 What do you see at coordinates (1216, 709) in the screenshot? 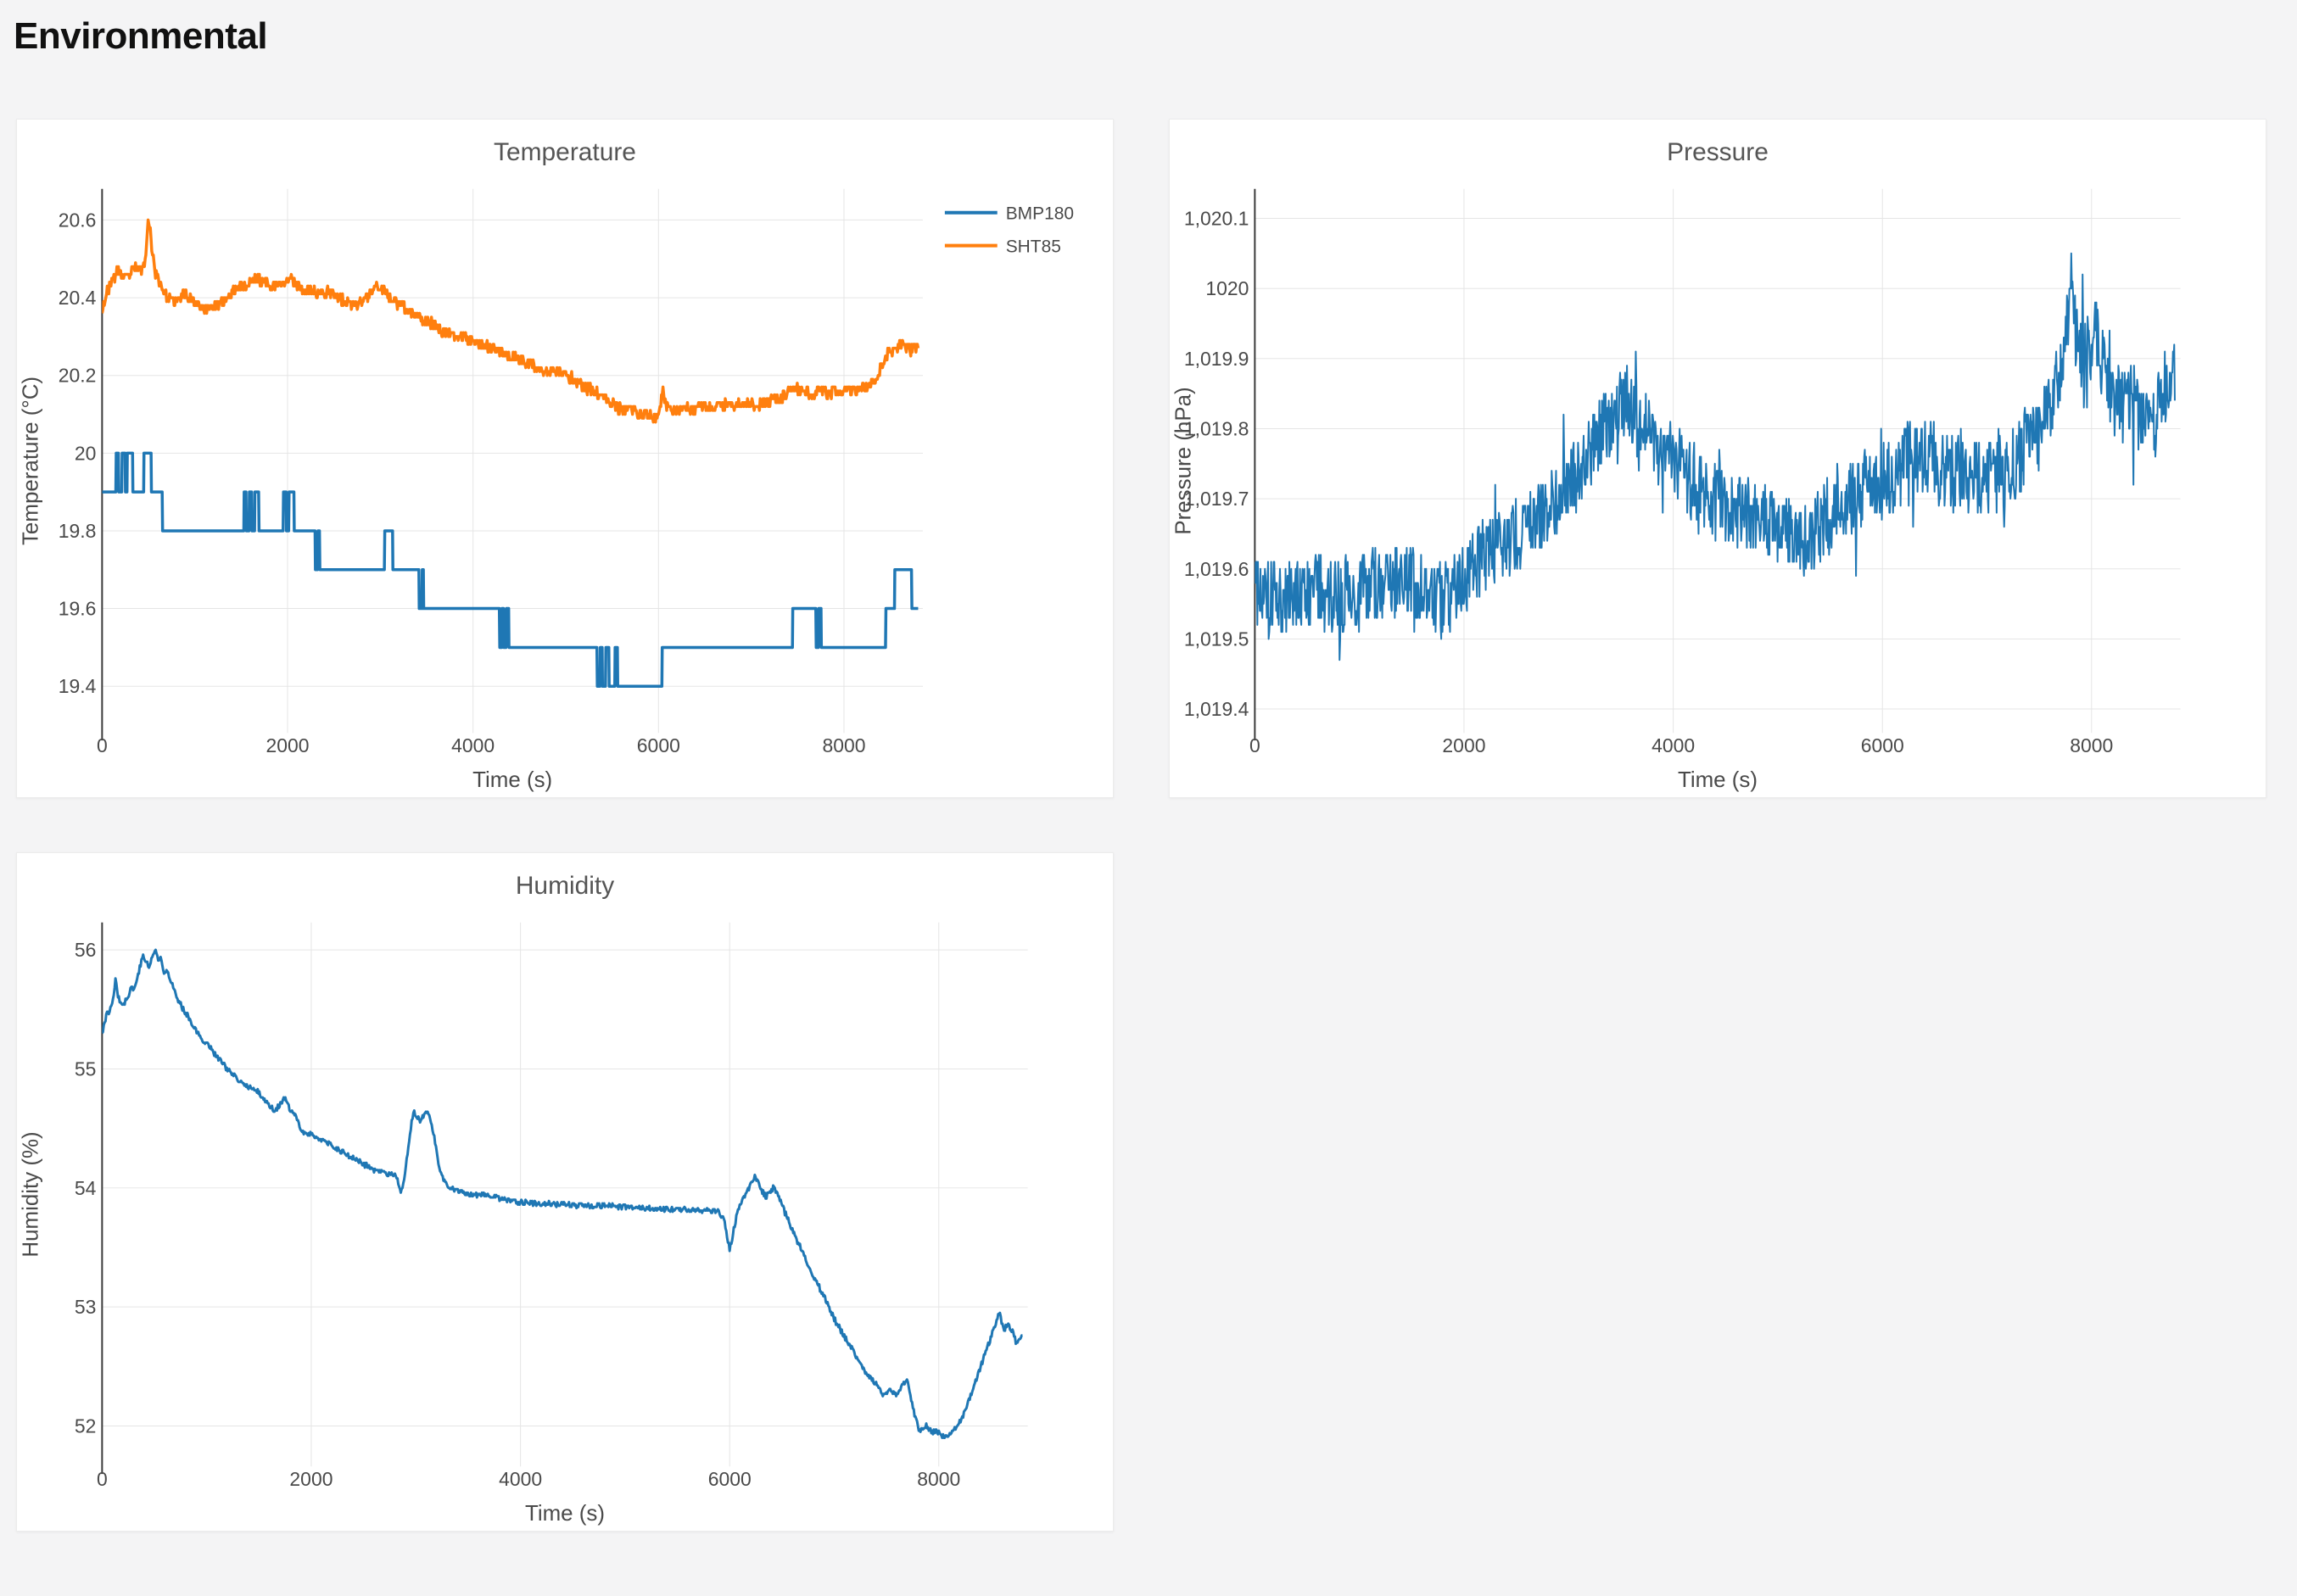
I see `y-tick-label: 1,019.4` at bounding box center [1216, 709].